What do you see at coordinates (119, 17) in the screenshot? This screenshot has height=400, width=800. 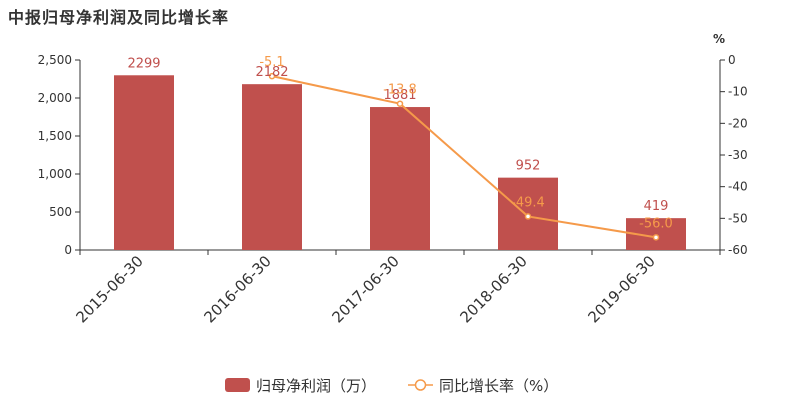 I see `chart-title: 中报归母净利润及同比增长率` at bounding box center [119, 17].